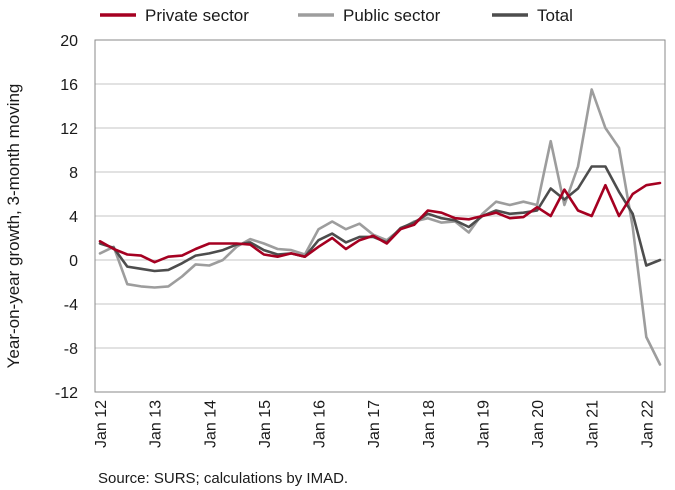  What do you see at coordinates (66, 217) in the screenshot?
I see `y-tick-labels: -12 -8 -4 0 4 8 12 16 20` at bounding box center [66, 217].